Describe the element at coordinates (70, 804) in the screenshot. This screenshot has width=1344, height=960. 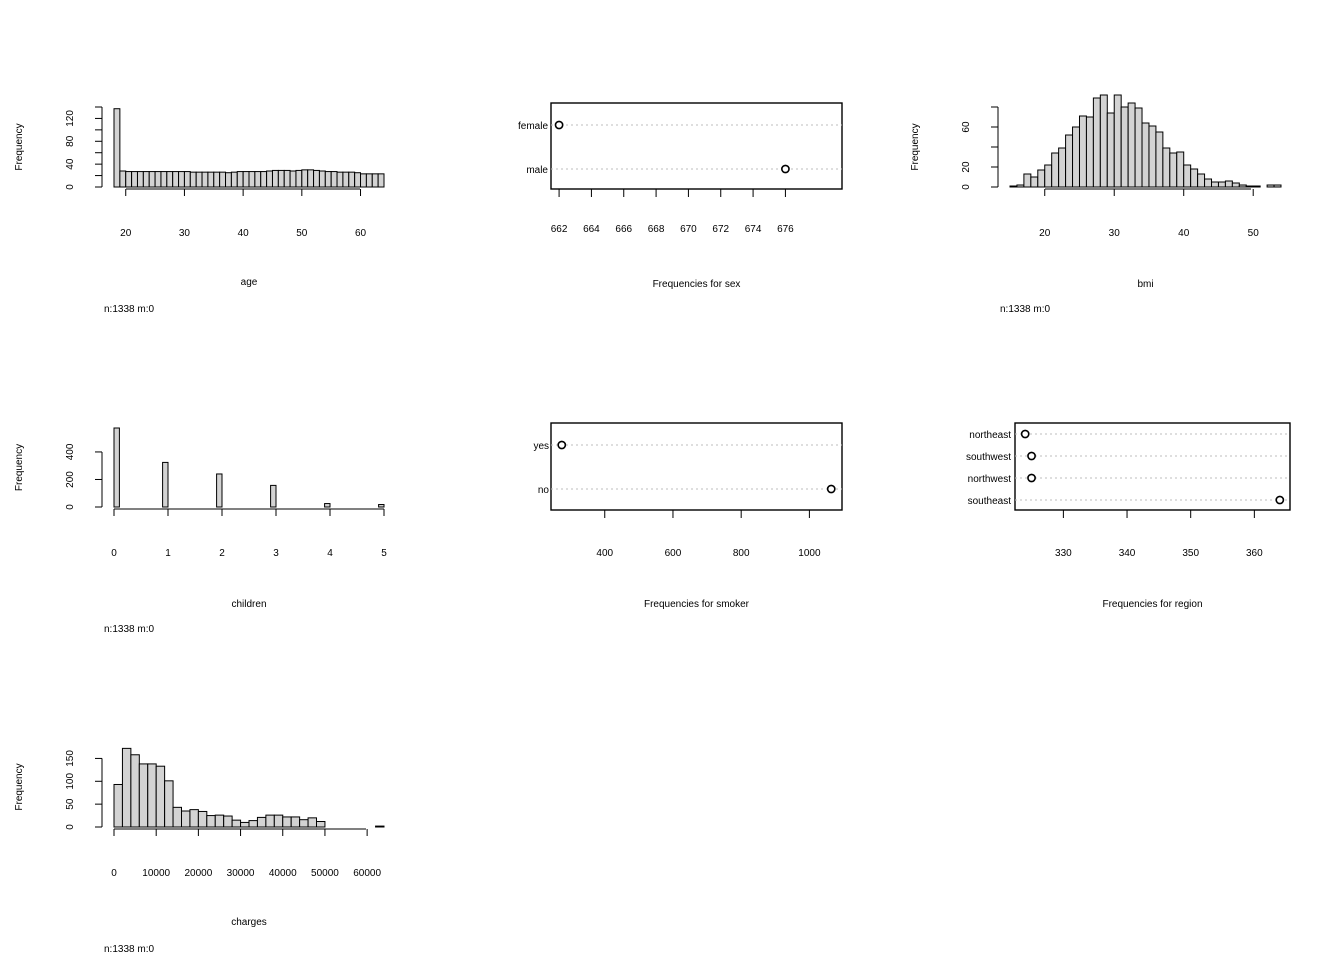
I see `charges-y-tick-label: 50` at that location.